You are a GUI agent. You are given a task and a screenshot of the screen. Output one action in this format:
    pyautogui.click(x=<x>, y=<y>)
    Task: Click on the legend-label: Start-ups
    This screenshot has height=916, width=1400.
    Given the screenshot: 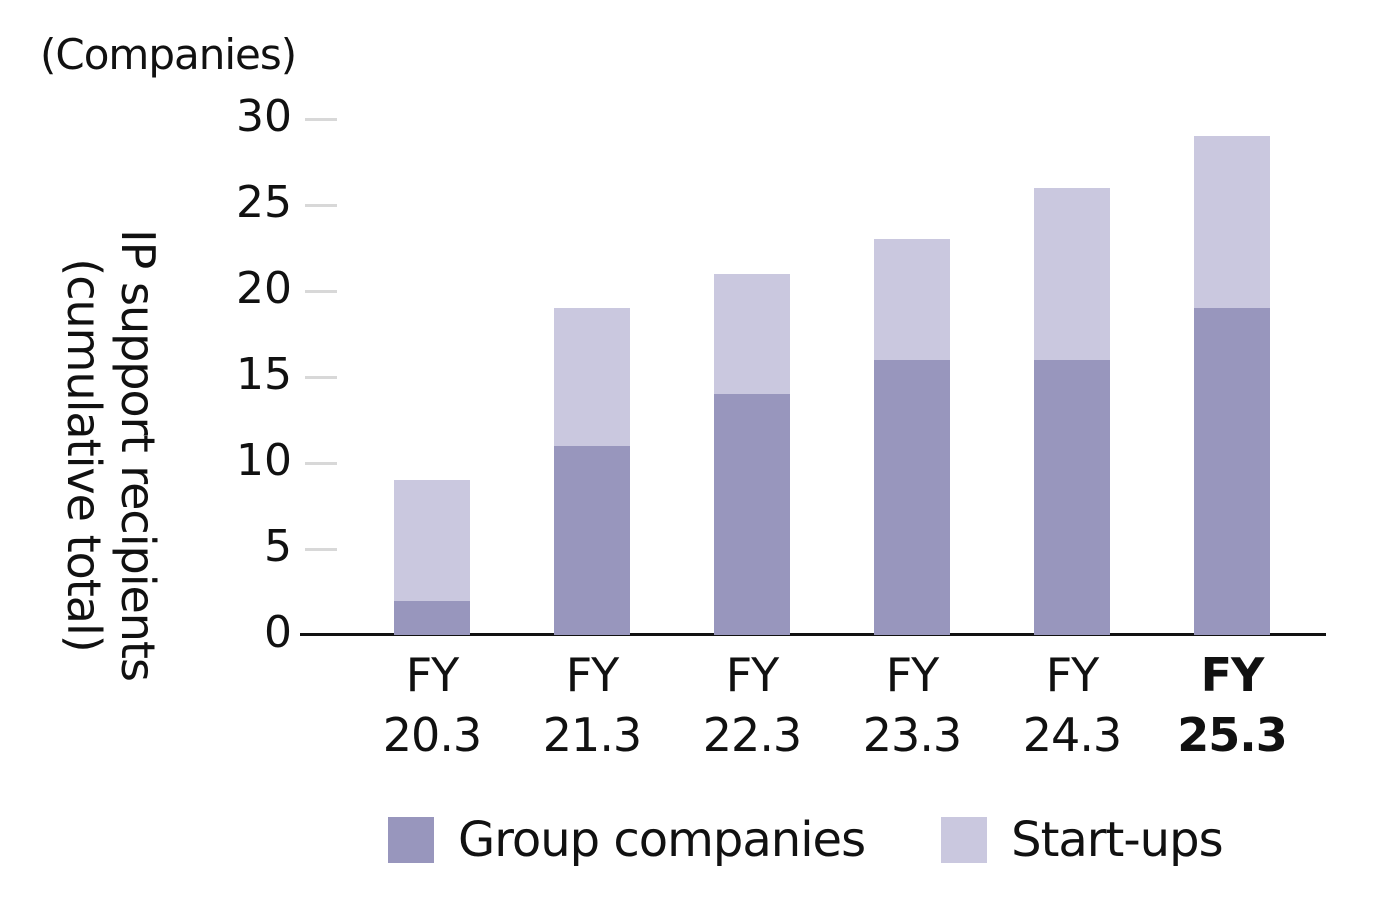 What is the action you would take?
    pyautogui.click(x=1117, y=840)
    